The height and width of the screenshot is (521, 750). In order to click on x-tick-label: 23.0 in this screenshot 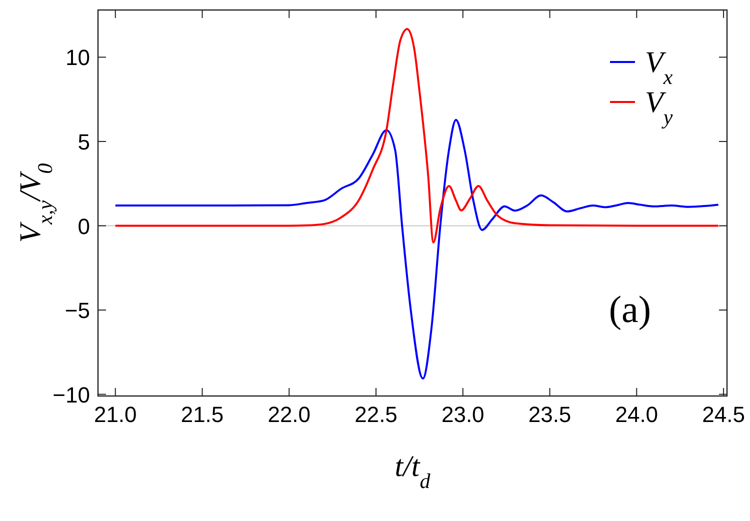, I will do `click(462, 414)`.